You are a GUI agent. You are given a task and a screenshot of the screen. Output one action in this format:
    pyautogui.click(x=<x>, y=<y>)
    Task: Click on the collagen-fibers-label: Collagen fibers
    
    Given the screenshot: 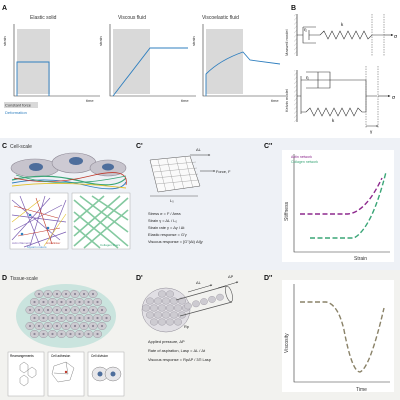 What is the action you would take?
    pyautogui.click(x=110, y=245)
    